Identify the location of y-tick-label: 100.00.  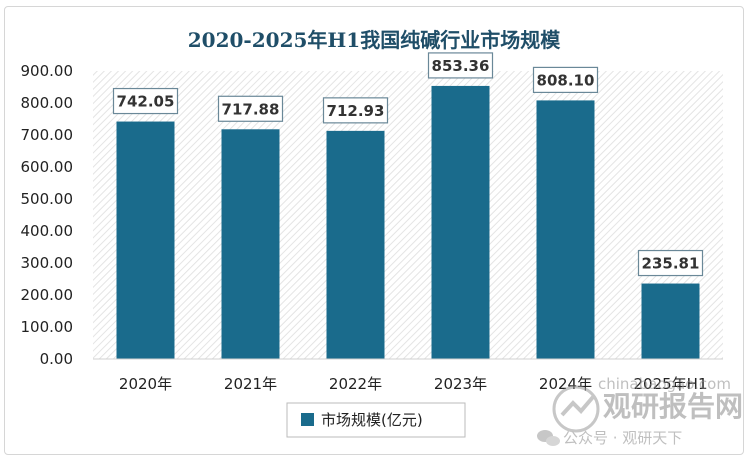
(47, 327).